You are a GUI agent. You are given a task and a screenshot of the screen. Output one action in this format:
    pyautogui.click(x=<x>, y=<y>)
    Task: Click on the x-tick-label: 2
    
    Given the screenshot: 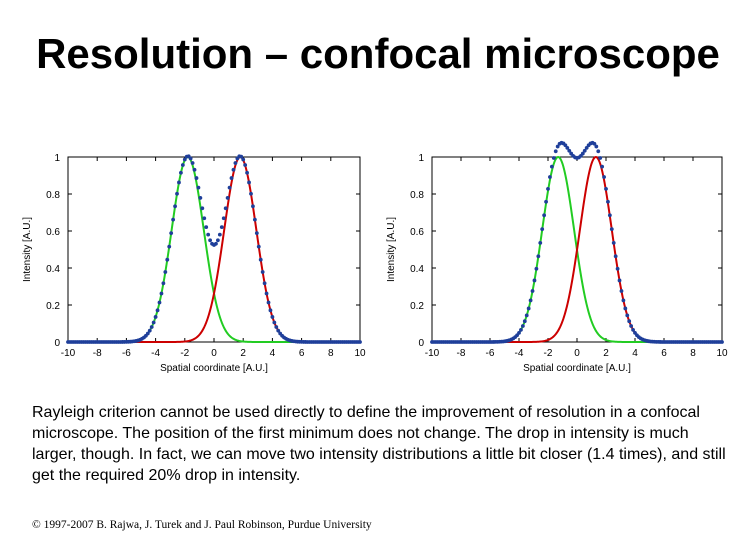 What is the action you would take?
    pyautogui.click(x=606, y=353)
    